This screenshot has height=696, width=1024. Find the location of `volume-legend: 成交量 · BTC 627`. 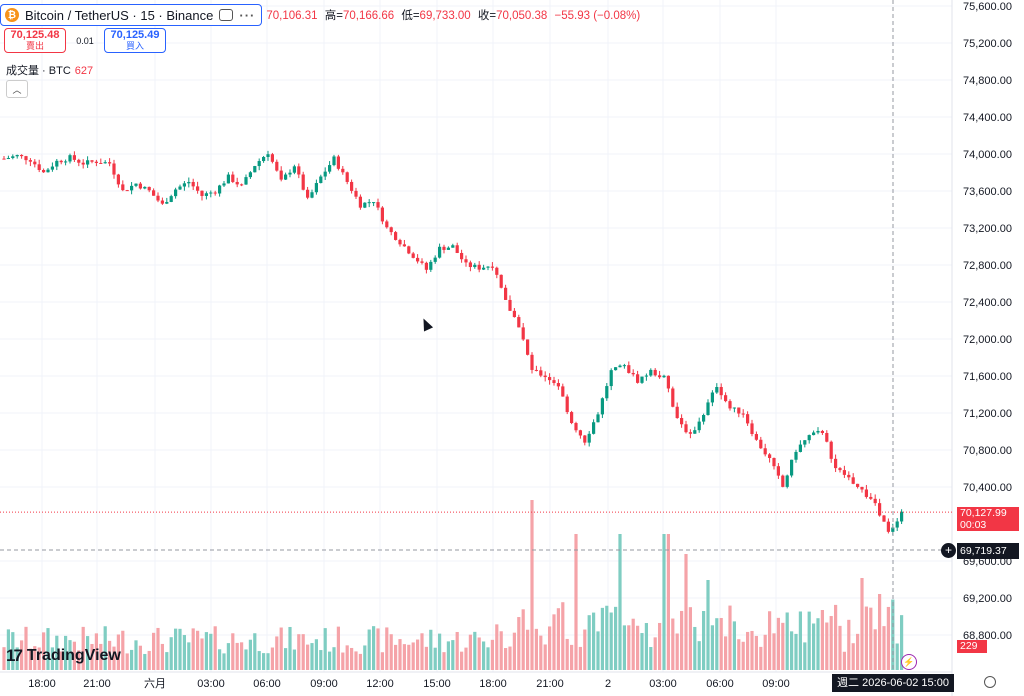

volume-legend: 成交量 · BTC 627 is located at coordinates (49, 70).